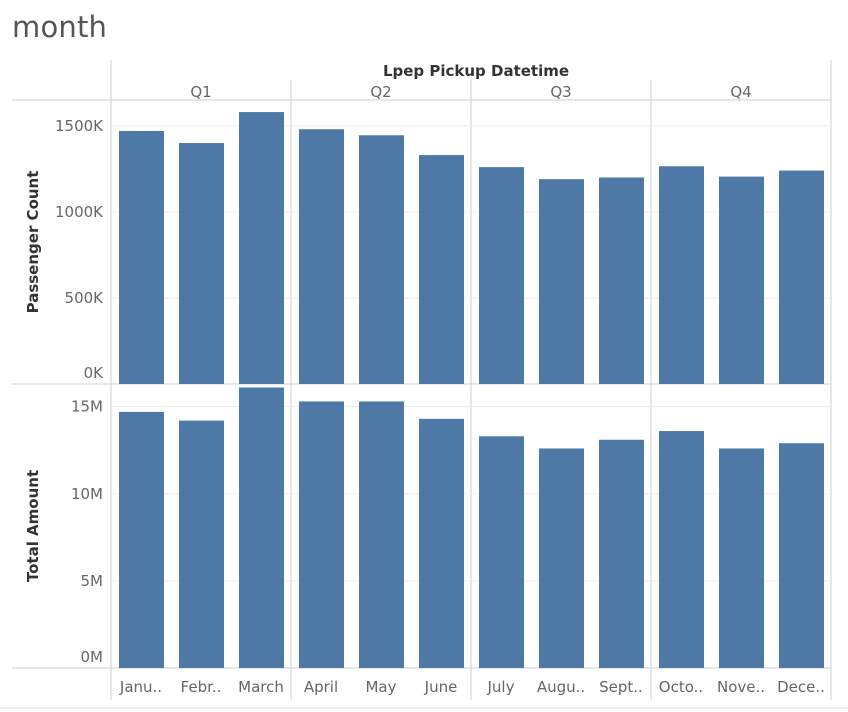 This screenshot has height=712, width=848. What do you see at coordinates (92, 657) in the screenshot?
I see `y-tick-label: 0M` at bounding box center [92, 657].